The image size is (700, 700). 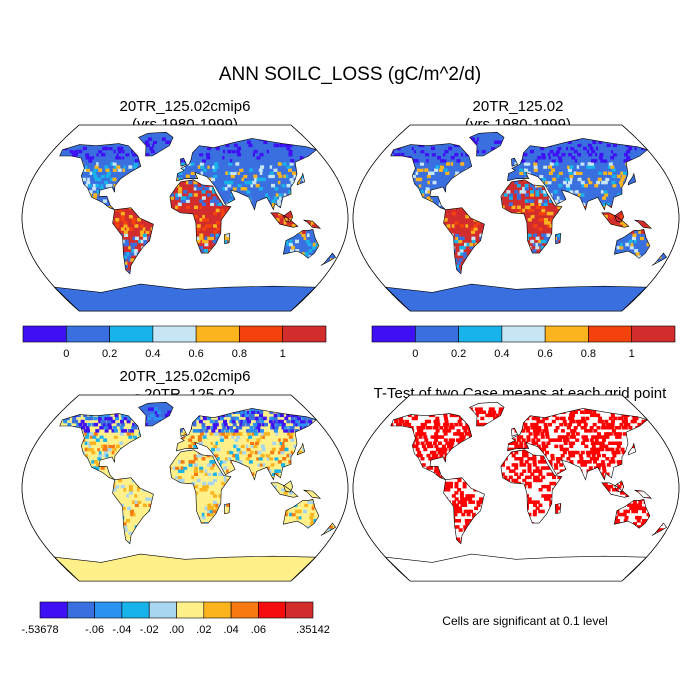 I want to click on colorbar-3-label: -.04, so click(x=121, y=630).